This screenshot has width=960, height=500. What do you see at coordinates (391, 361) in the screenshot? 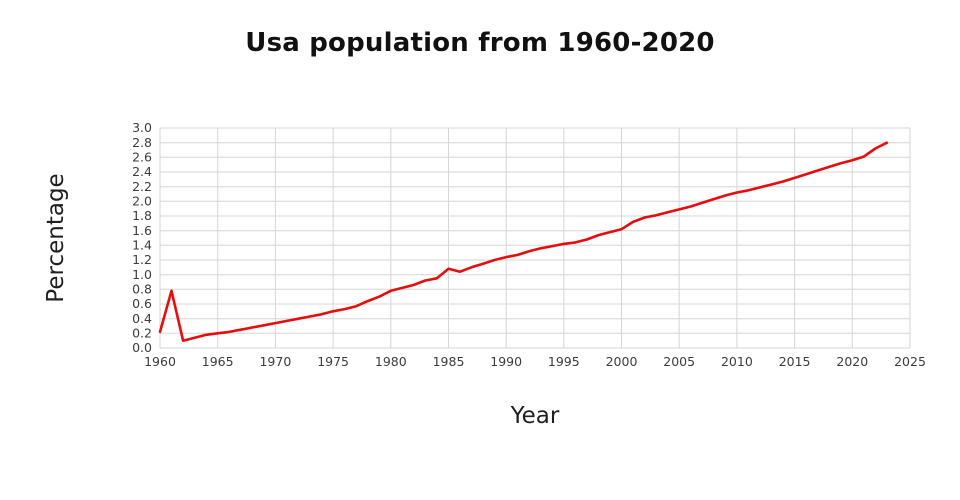
I see `x-tick-label: 1980` at bounding box center [391, 361].